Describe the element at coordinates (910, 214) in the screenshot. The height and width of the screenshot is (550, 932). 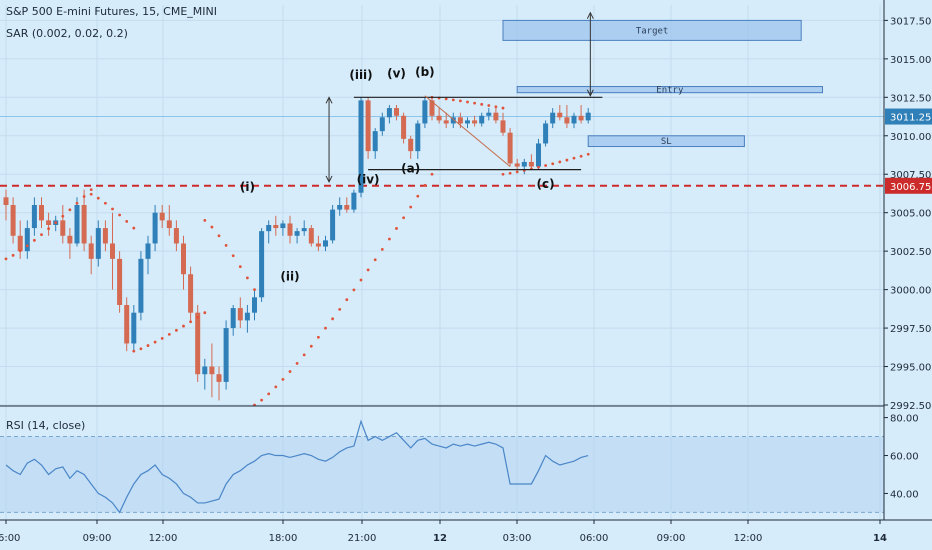
I see `price-tick-label: 3005.00` at that location.